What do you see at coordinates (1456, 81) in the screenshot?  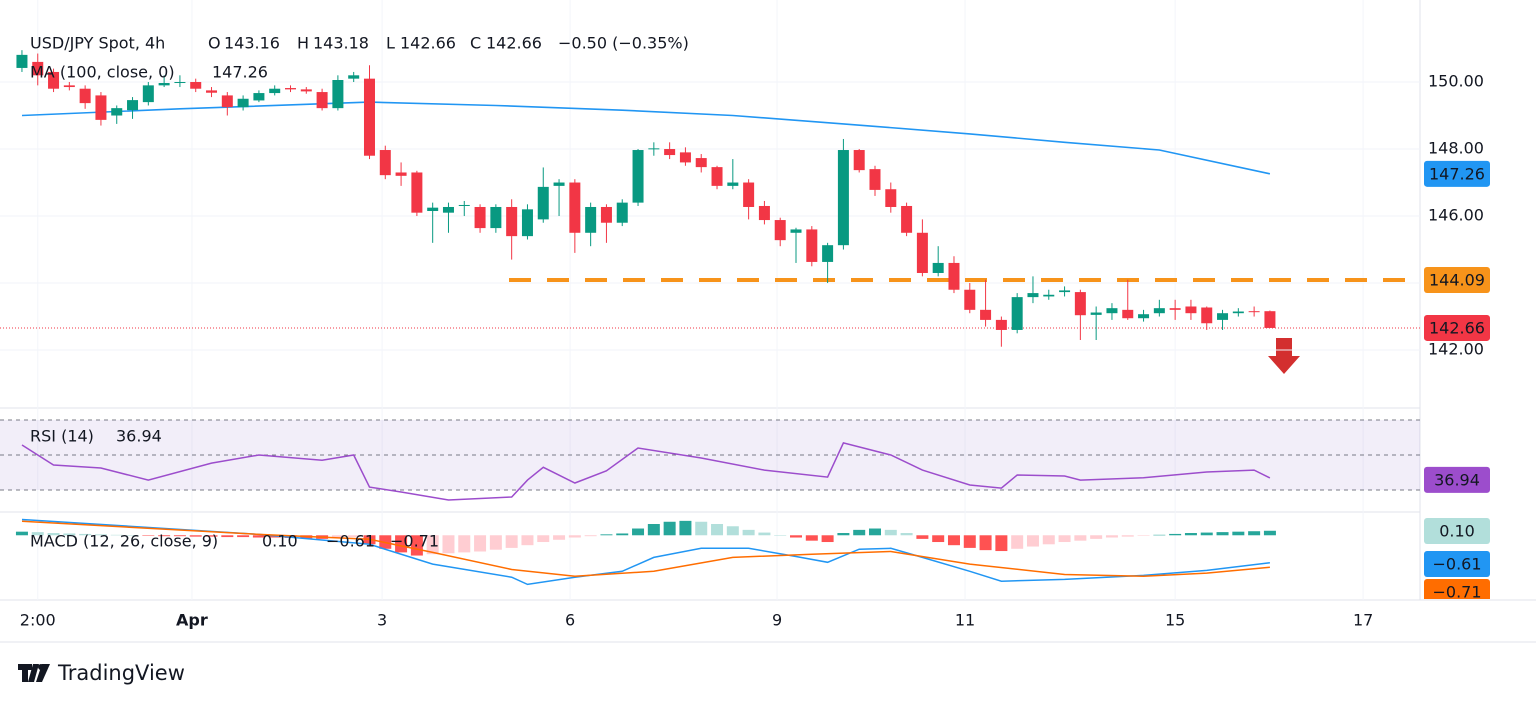 I see `y-tick-label: 150.00` at bounding box center [1456, 81].